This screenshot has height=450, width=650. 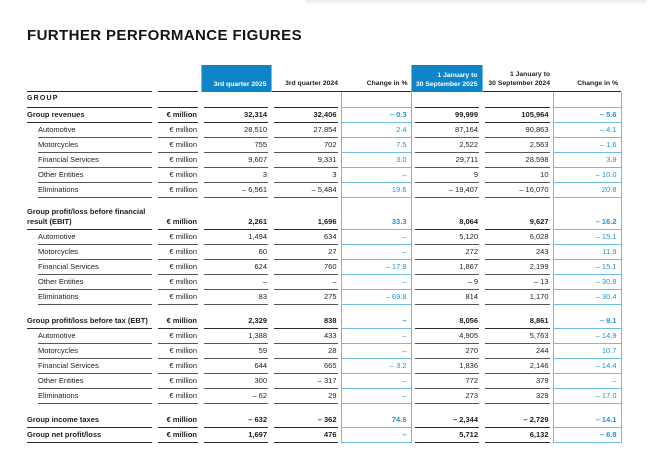 What do you see at coordinates (517, 321) in the screenshot?
I see `value-cell: 8,861` at bounding box center [517, 321].